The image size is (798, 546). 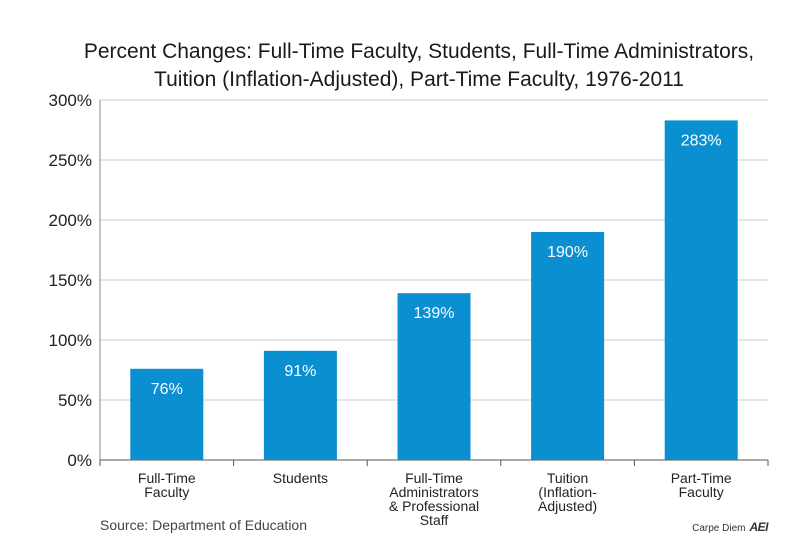 I want to click on x-tick-label: Part-Time, so click(x=701, y=478).